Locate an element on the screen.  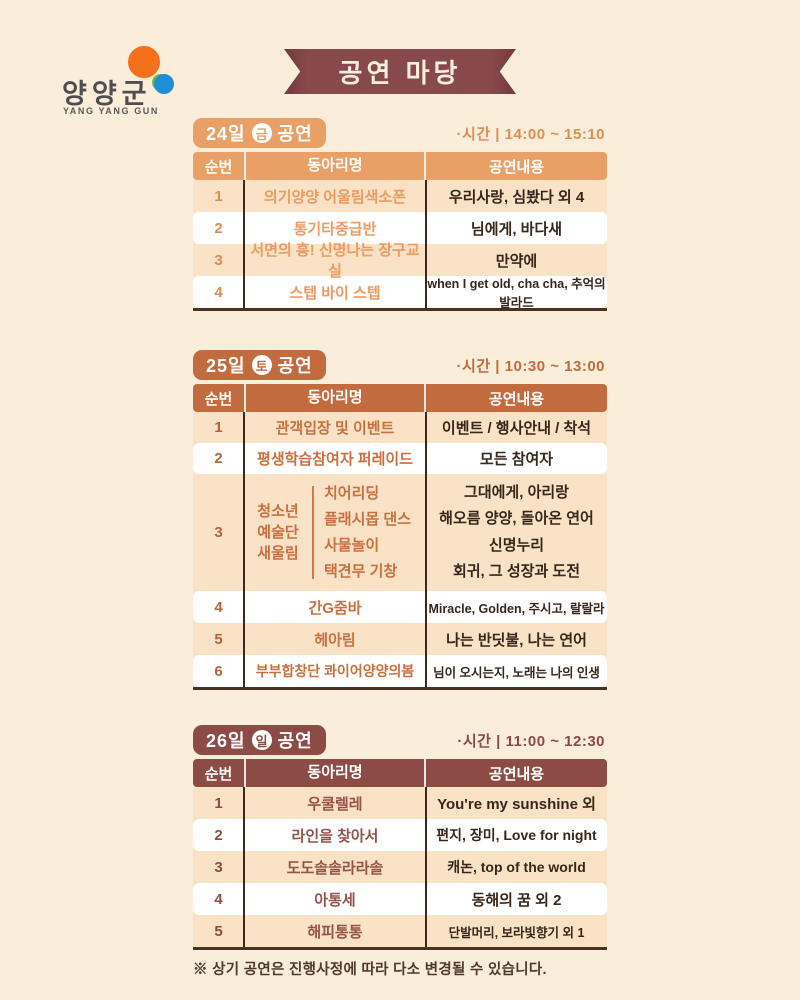
page-title: 공연 마당 is located at coordinates (400, 73).